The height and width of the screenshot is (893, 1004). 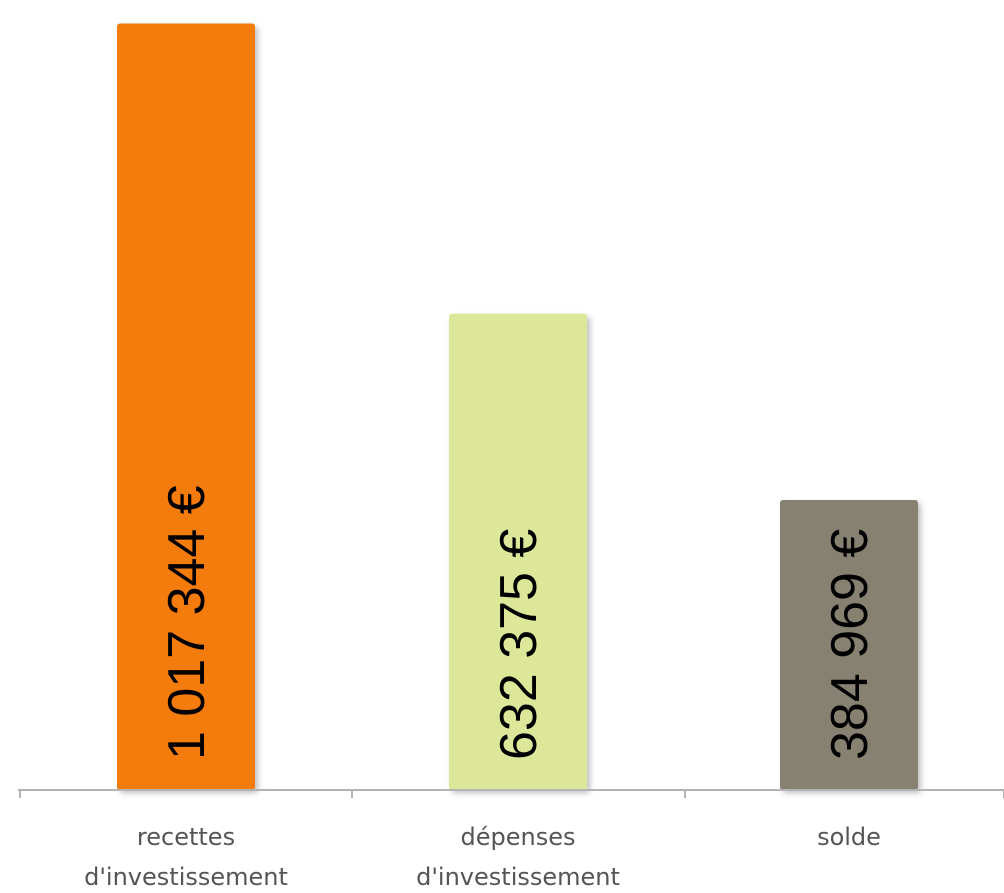 What do you see at coordinates (849, 837) in the screenshot?
I see `category-label: solde` at bounding box center [849, 837].